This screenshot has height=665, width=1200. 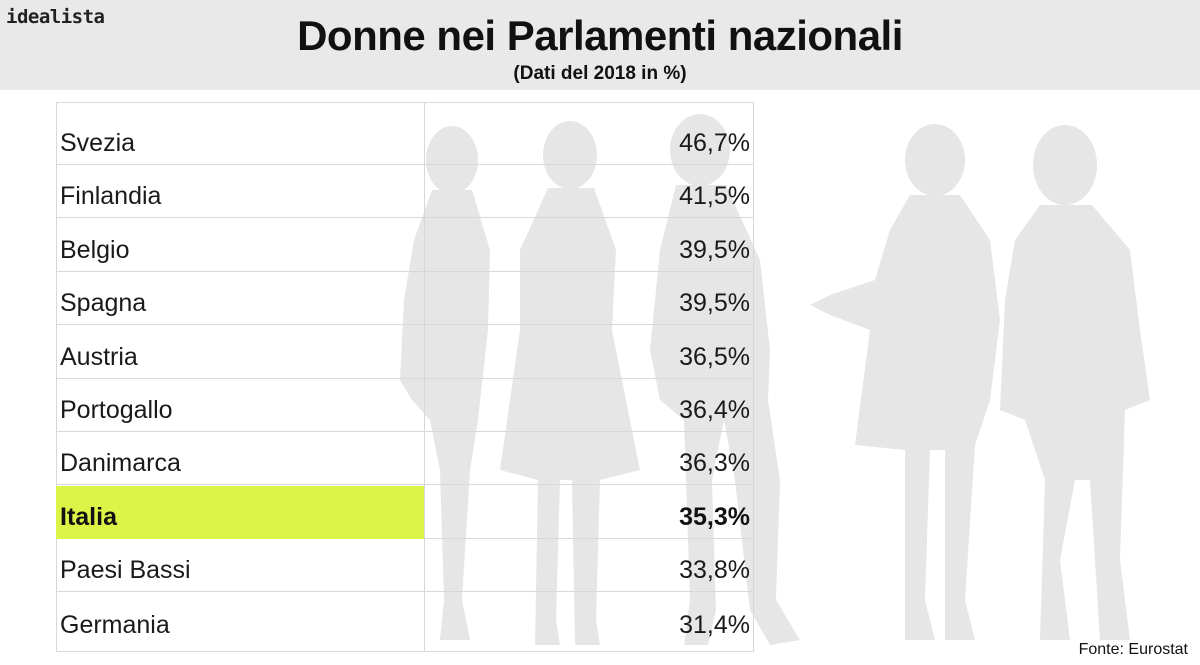 What do you see at coordinates (1133, 649) in the screenshot?
I see `source-note: Fonte: Eurostat` at bounding box center [1133, 649].